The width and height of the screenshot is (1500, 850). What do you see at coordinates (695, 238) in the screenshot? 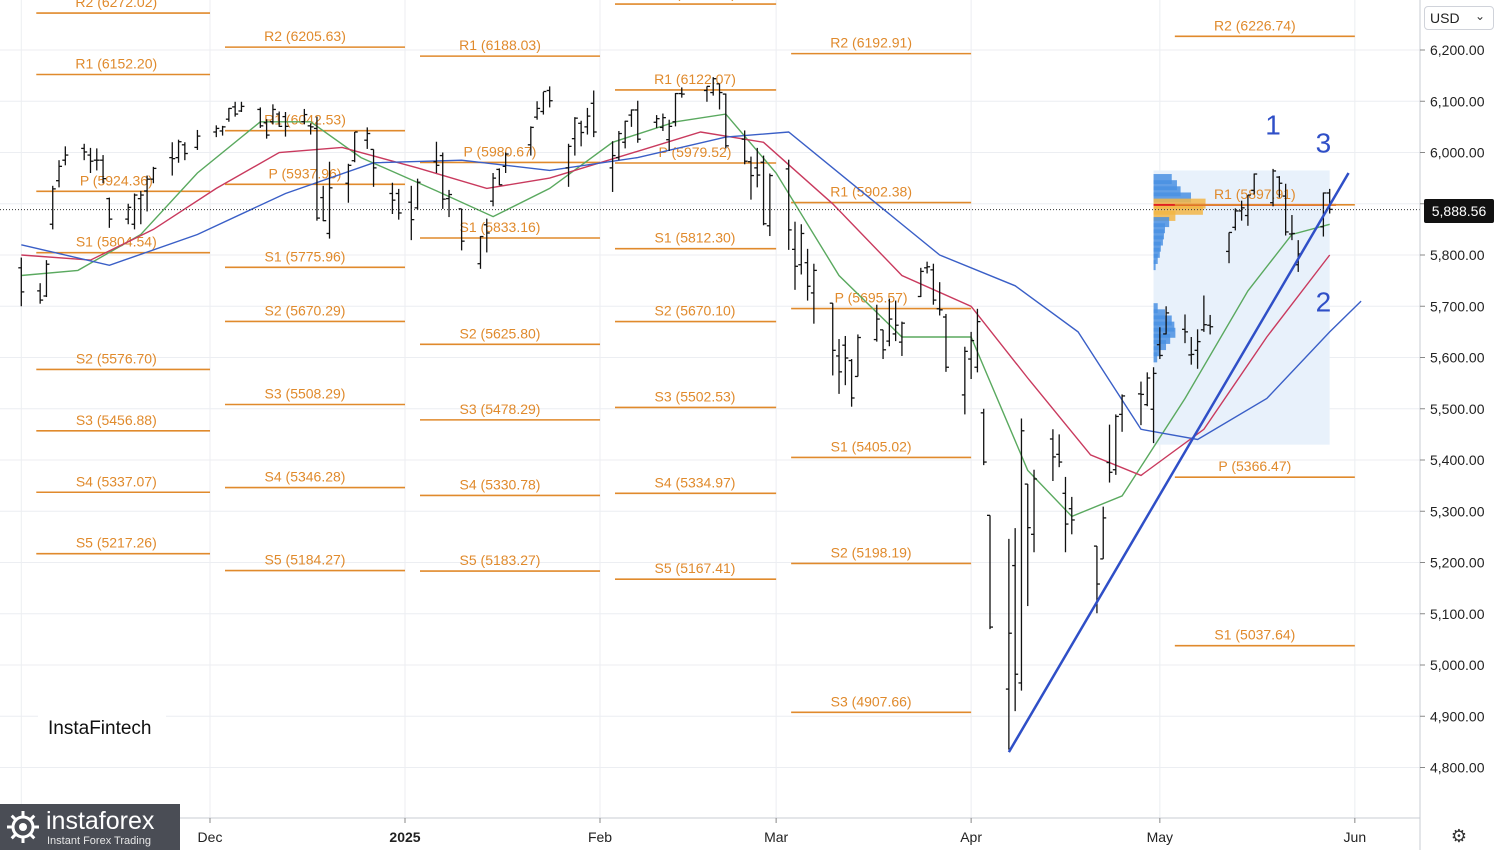
I see `pivot-label: S1 (5812.30)` at bounding box center [695, 238].